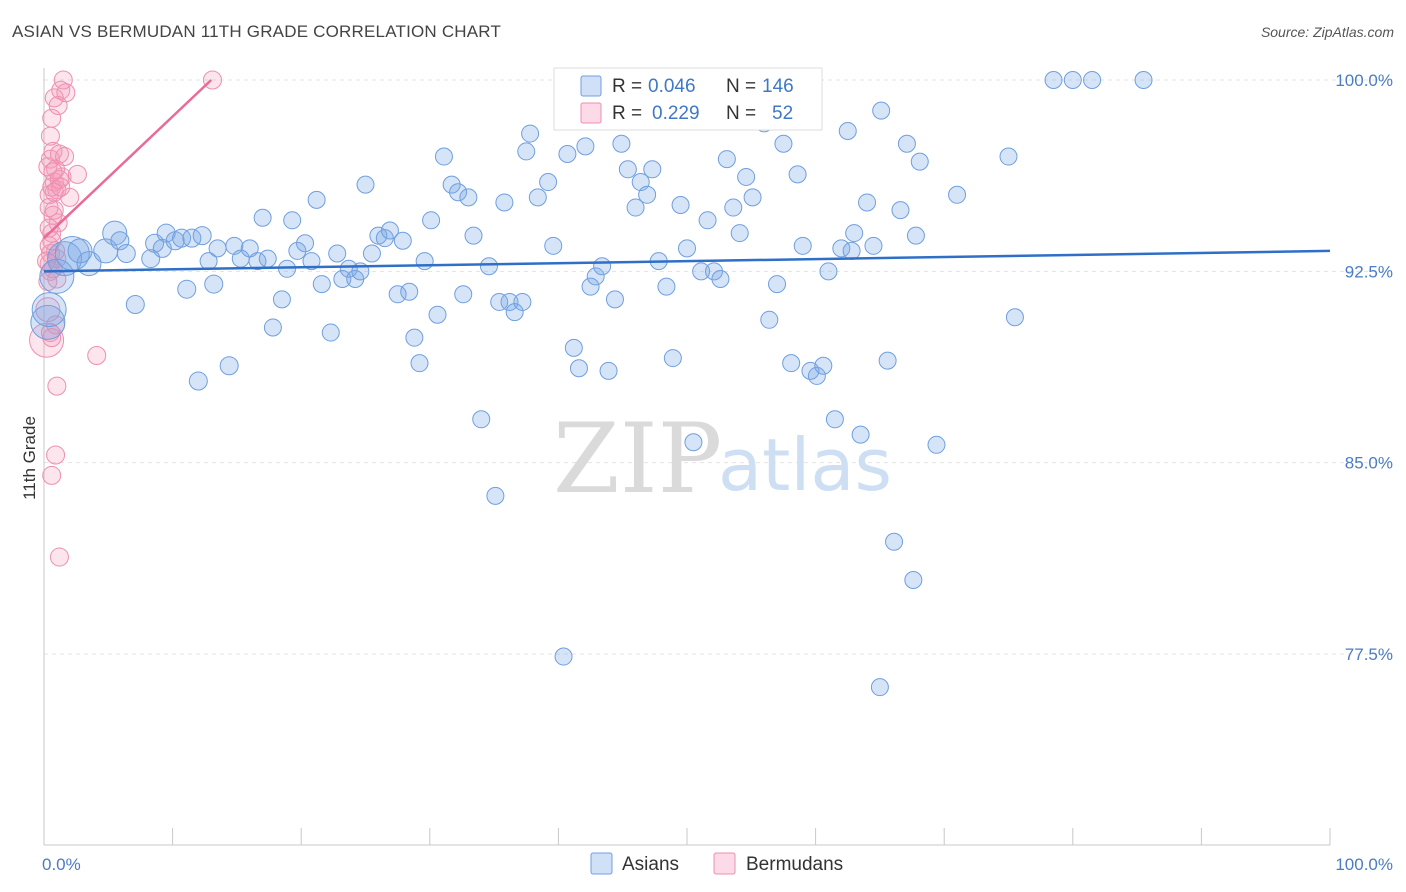  Describe the element at coordinates (1369, 463) in the screenshot. I see `y-tick-label: 85.0%` at that location.